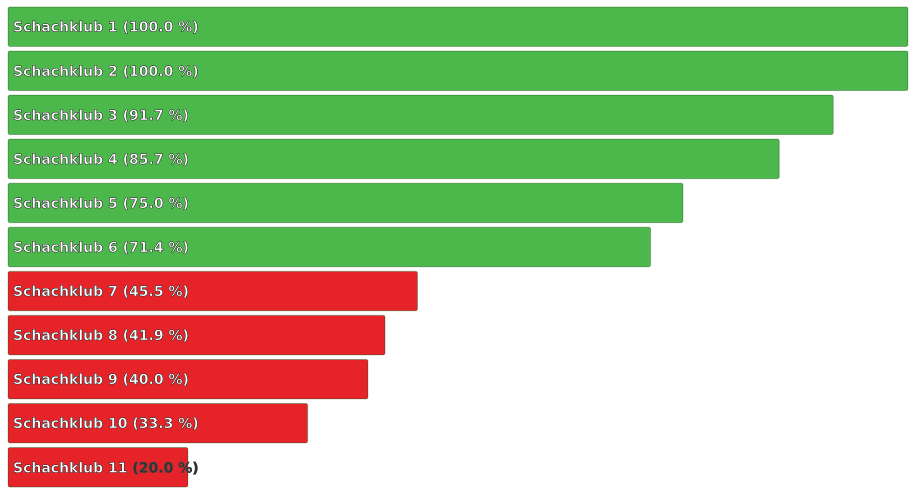  What do you see at coordinates (65, 380) in the screenshot?
I see `y-tick-label: Schachklub 9` at bounding box center [65, 380].